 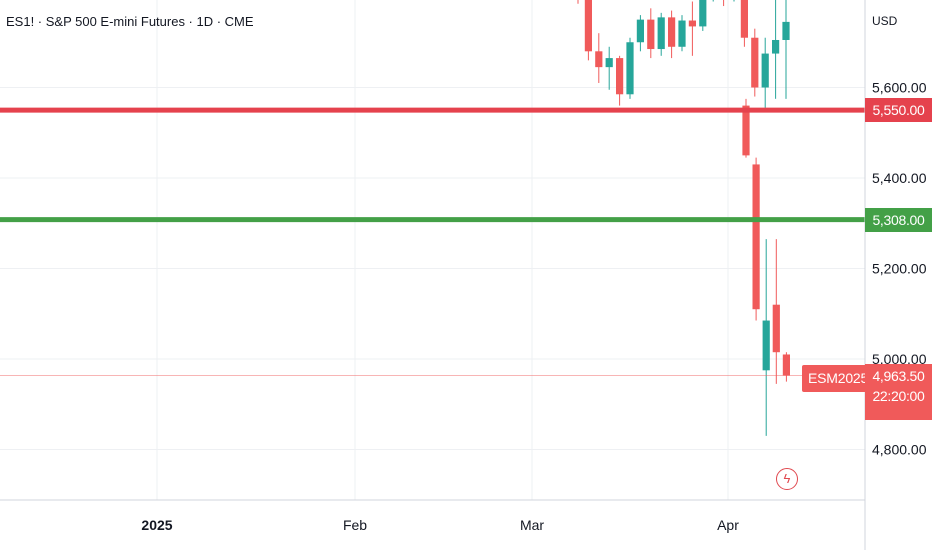 What do you see at coordinates (156, 525) in the screenshot?
I see `time-tick-label: 2025` at bounding box center [156, 525].